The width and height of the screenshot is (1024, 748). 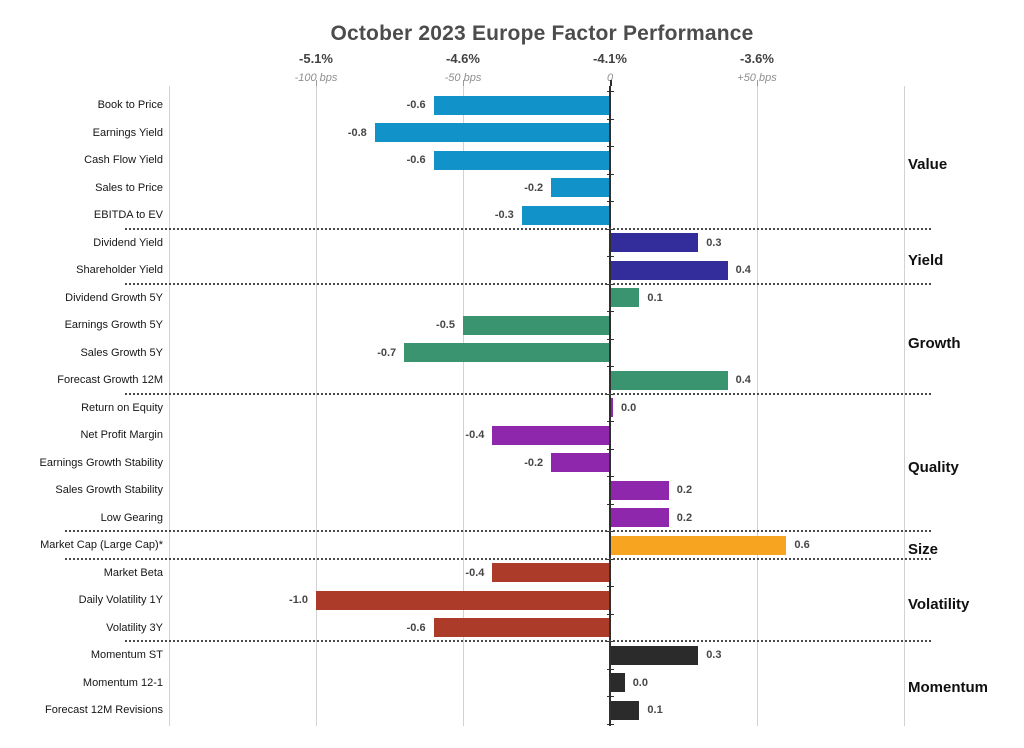 What do you see at coordinates (133, 572) in the screenshot?
I see `category-label-market-beta: Market Beta` at bounding box center [133, 572].